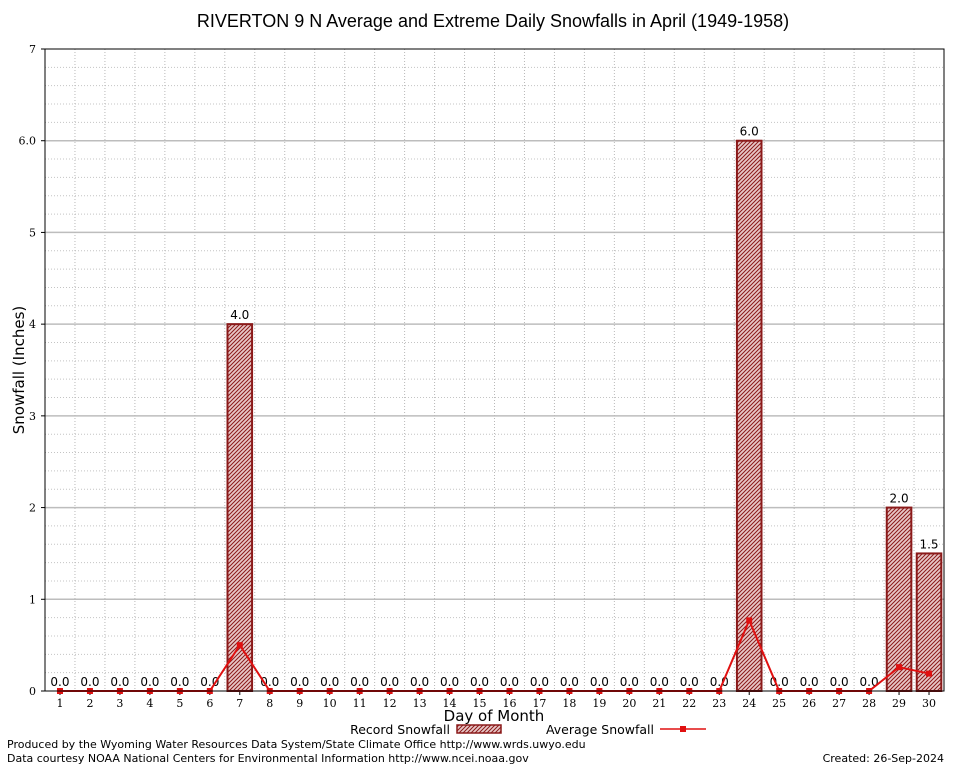 This screenshot has width=954, height=768. Describe the element at coordinates (509, 703) in the screenshot. I see `x-tick-label: 16` at that location.